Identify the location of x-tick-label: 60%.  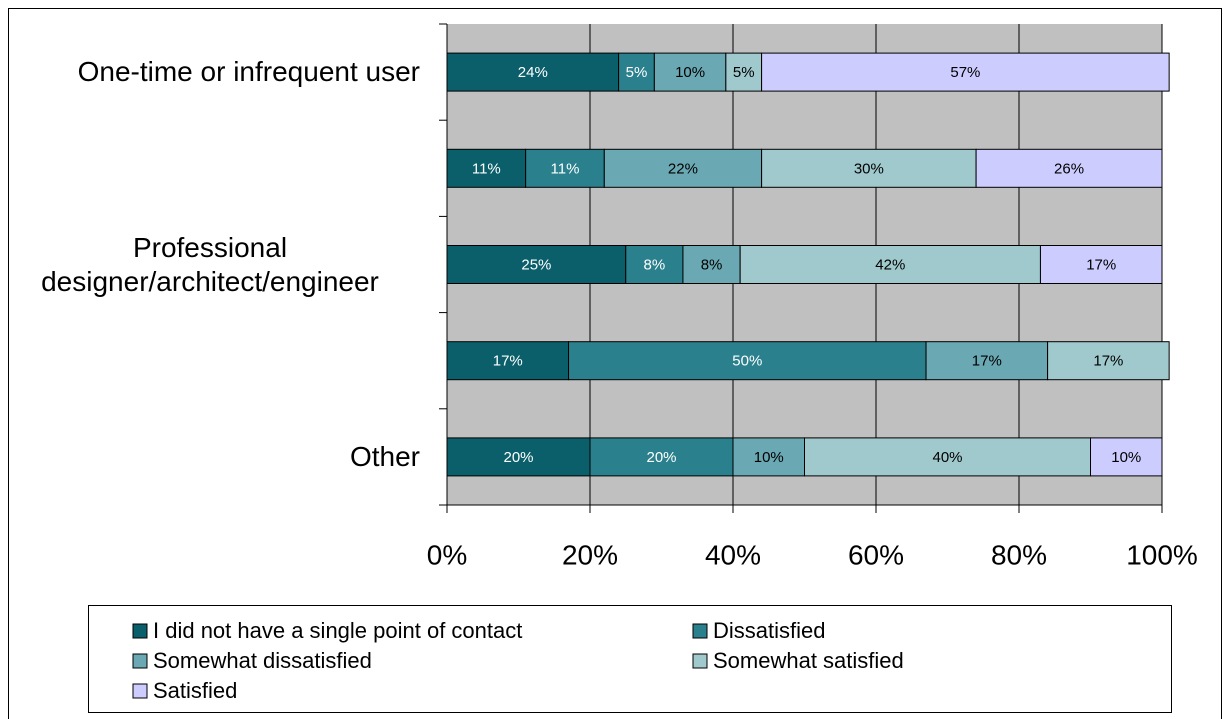
(876, 554).